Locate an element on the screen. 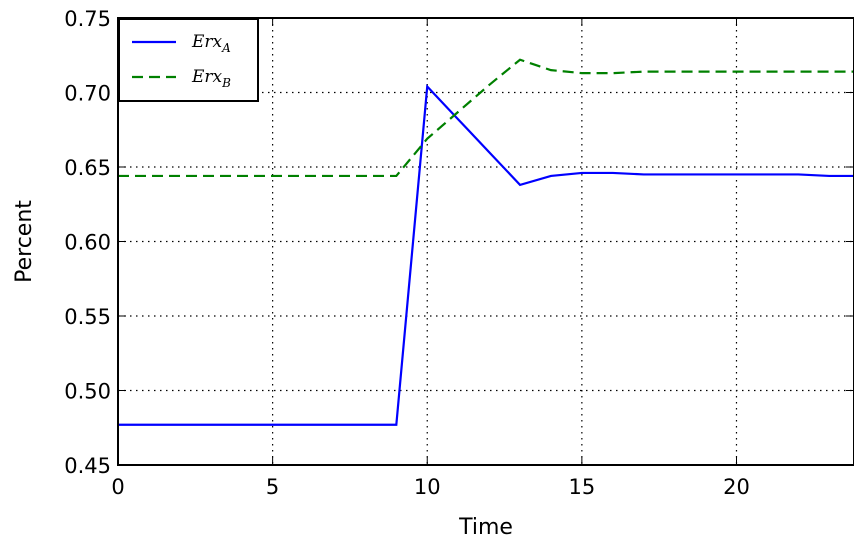 Image resolution: width=854 pixels, height=544 pixels. y-tick-label: 0.75 is located at coordinates (87, 19).